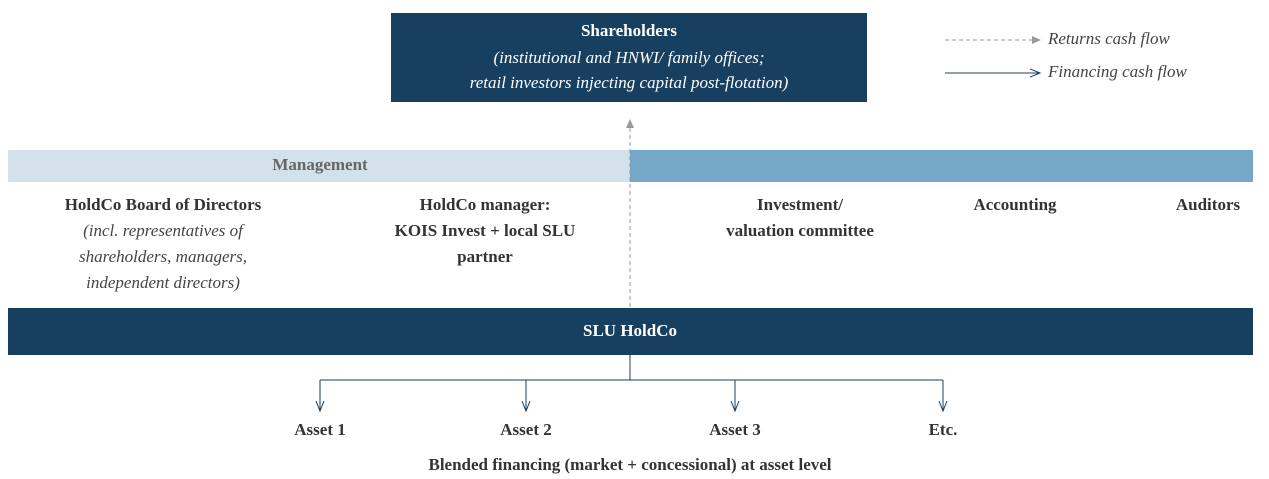 Image resolution: width=1269 pixels, height=479 pixels. I want to click on asset-label: Asset 2, so click(525, 429).